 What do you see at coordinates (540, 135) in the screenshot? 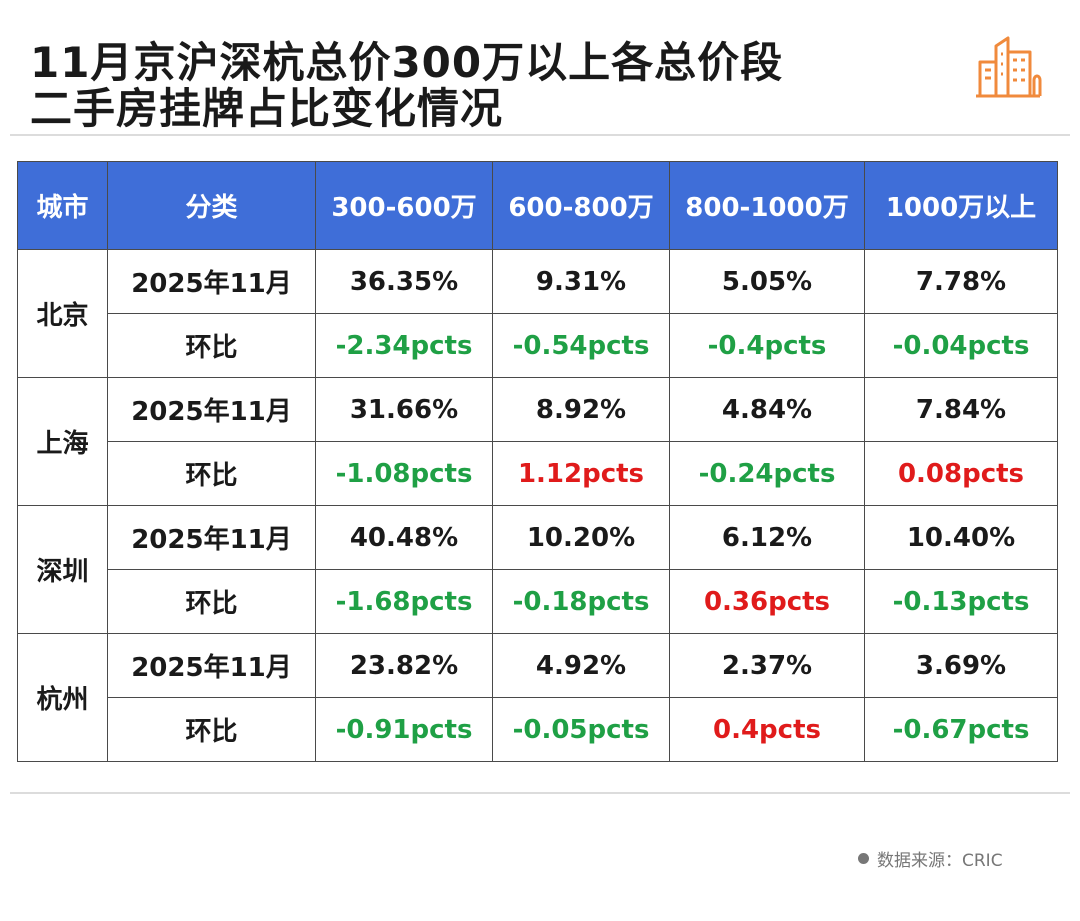
I see `top-divider` at bounding box center [540, 135].